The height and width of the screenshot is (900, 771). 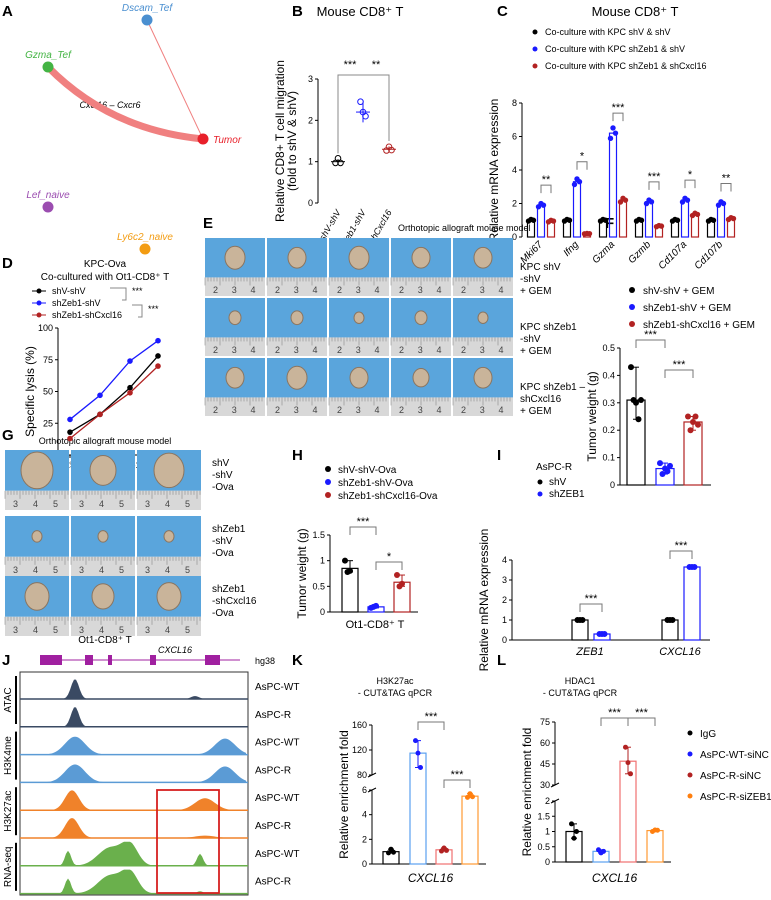 What do you see at coordinates (134, 717) in the screenshot?
I see `signal-track` at bounding box center [134, 717].